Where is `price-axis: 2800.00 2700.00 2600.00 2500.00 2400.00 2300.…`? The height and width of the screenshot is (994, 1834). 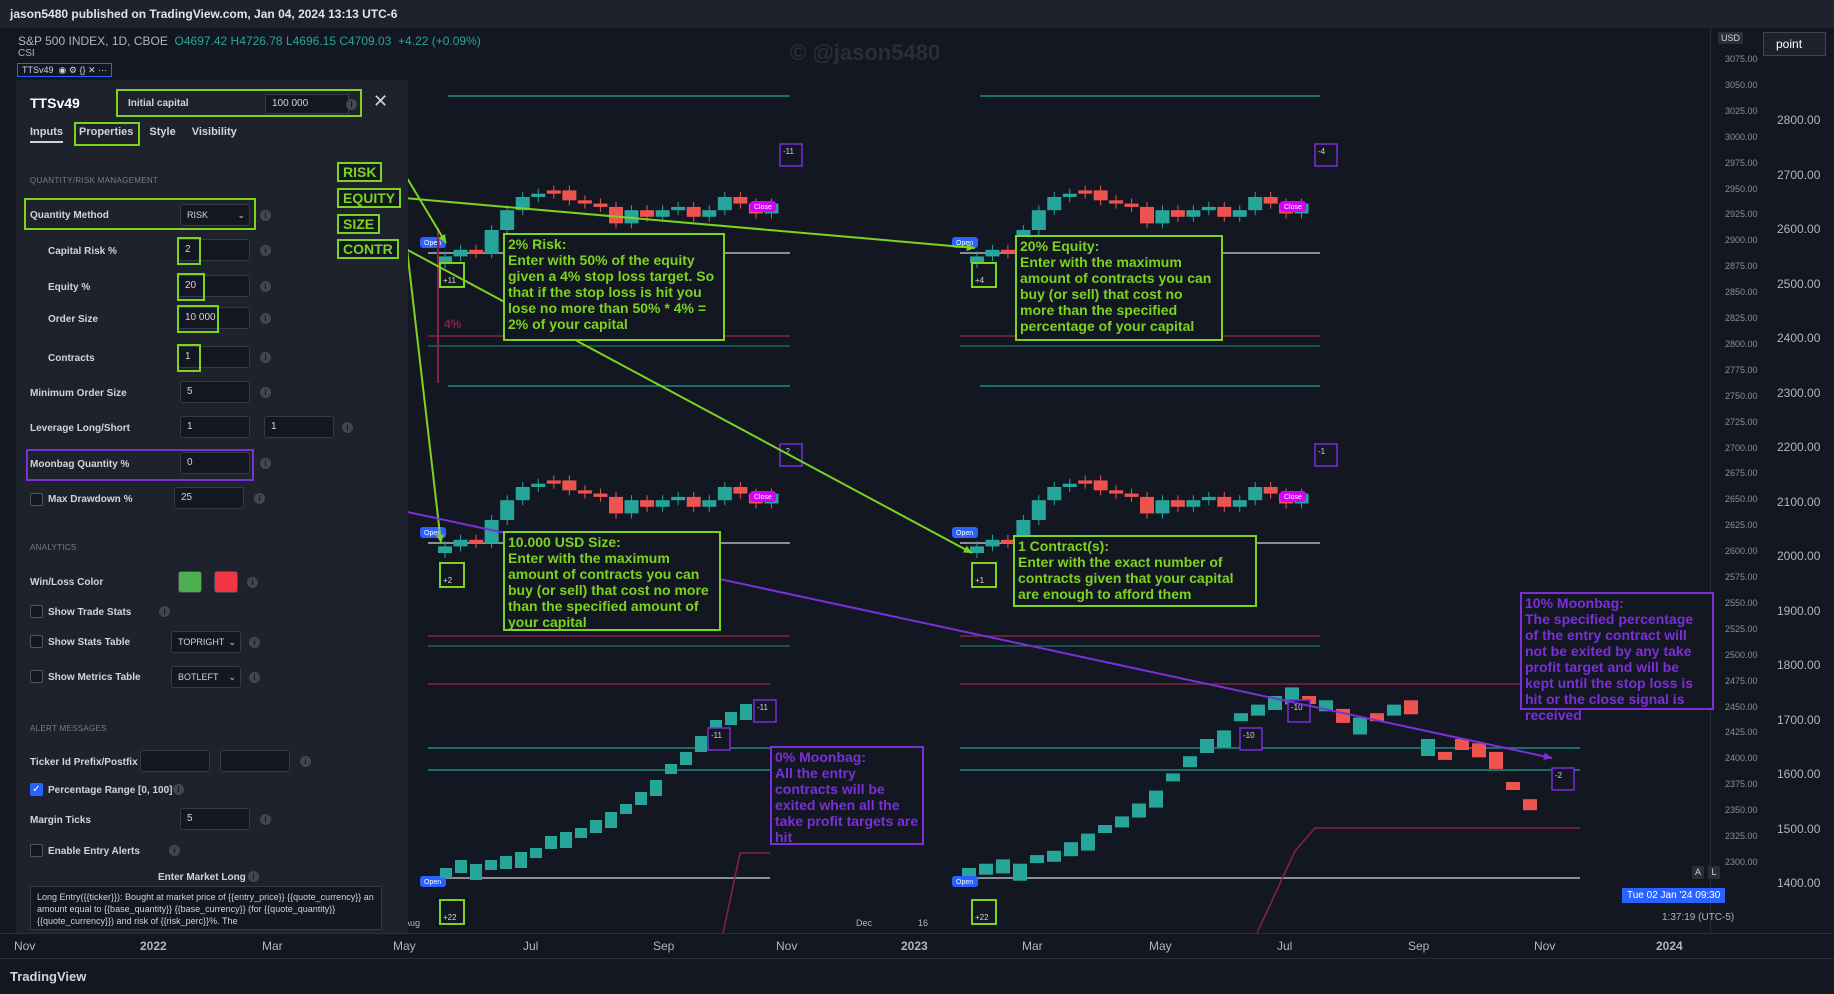
price-axis: 2800.00 2700.00 2600.00 2500.00 2400.00 2300.… is located at coordinates (1772, 480).